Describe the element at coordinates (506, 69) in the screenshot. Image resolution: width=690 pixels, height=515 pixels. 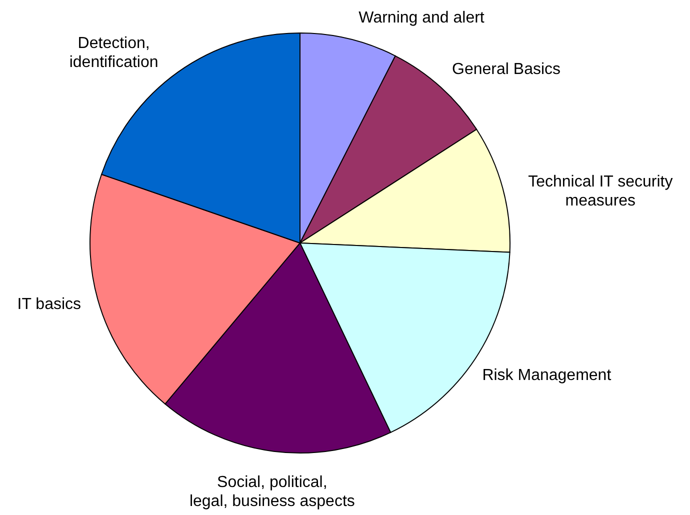
I see `slice-label: General Basics` at that location.